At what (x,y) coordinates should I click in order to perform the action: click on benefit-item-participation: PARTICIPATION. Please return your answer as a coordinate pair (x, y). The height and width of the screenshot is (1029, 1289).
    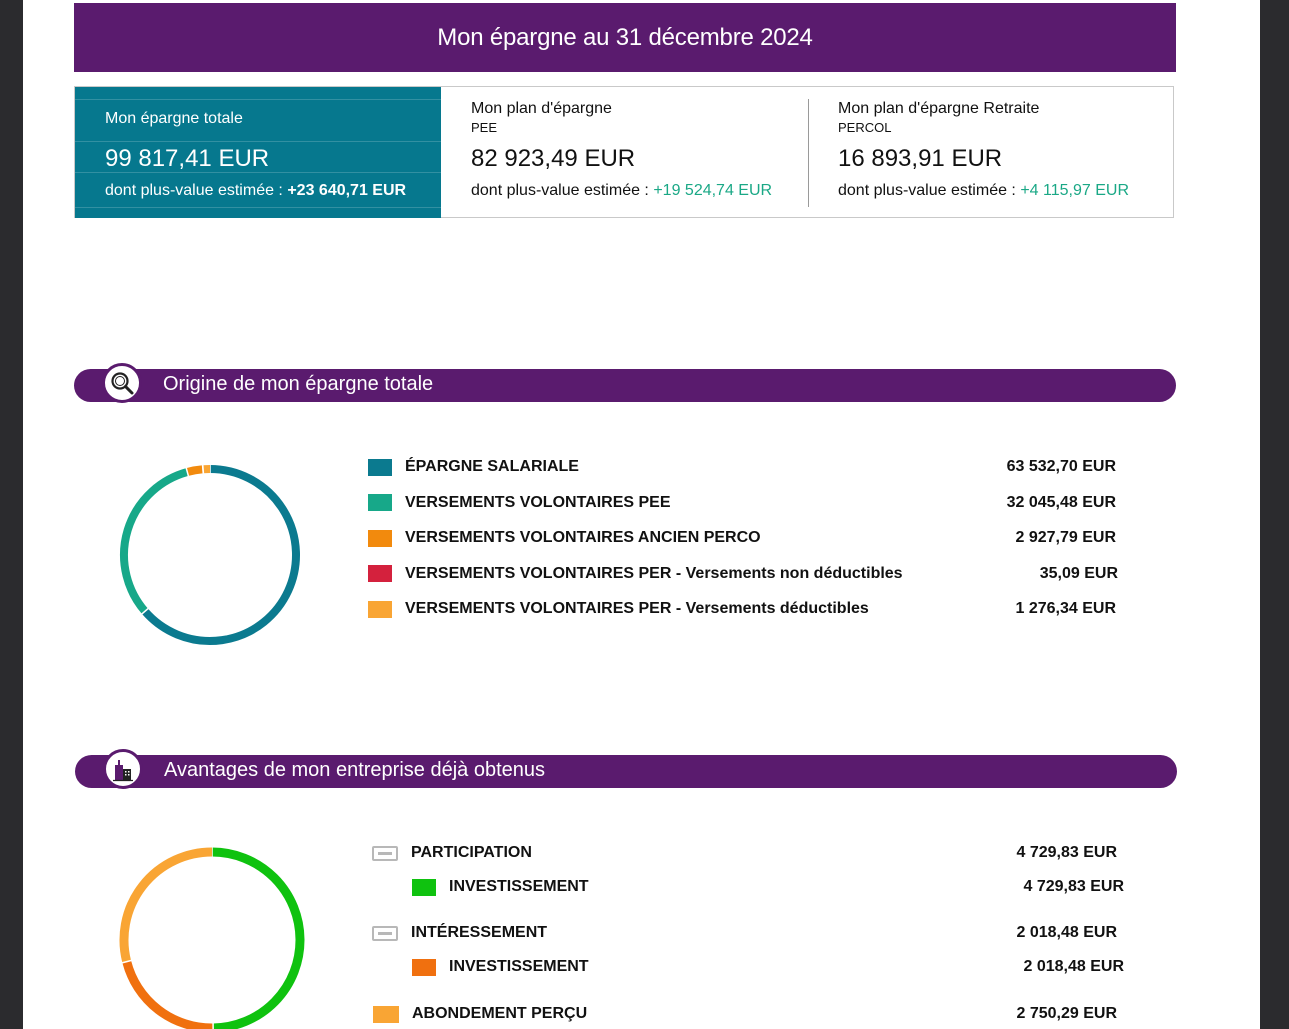
    Looking at the image, I should click on (452, 853).